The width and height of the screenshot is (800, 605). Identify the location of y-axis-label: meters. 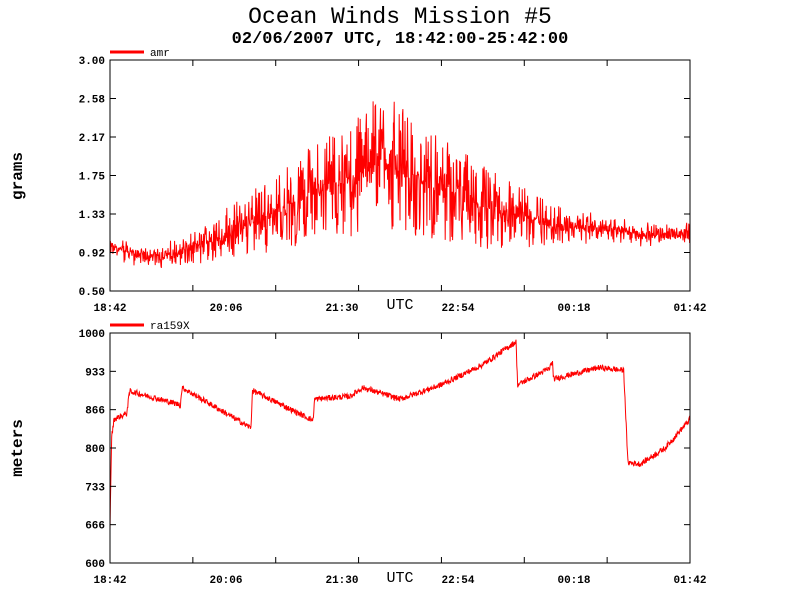
(18, 448).